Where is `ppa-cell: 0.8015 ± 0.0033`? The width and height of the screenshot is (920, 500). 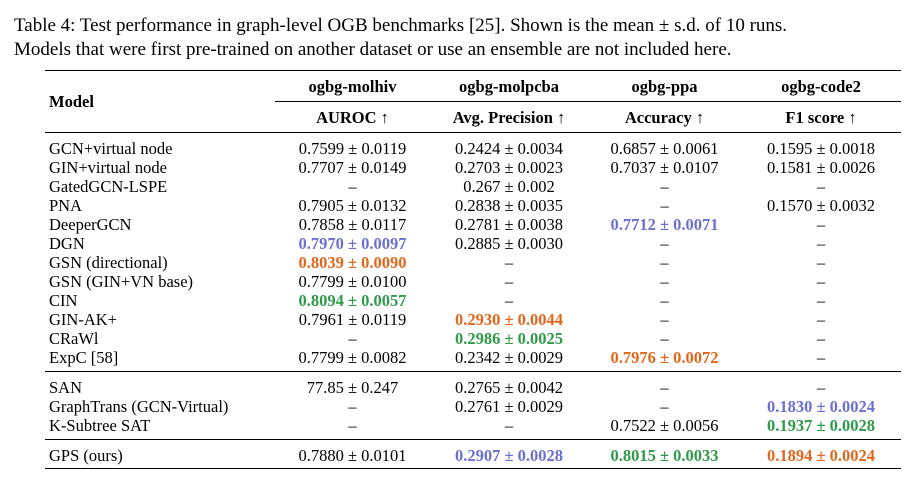
ppa-cell: 0.8015 ± 0.0033 is located at coordinates (664, 454).